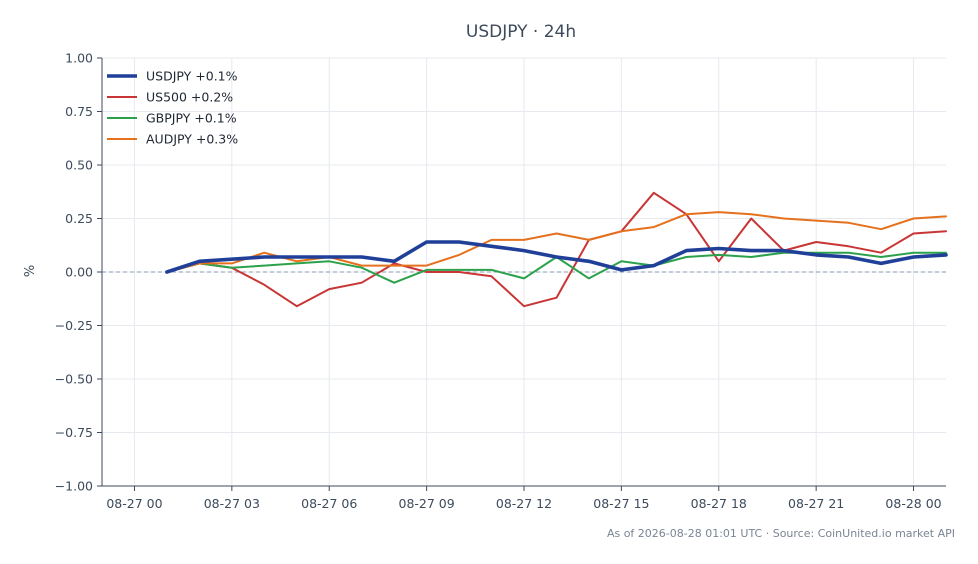 This screenshot has height=564, width=978. I want to click on x-tick-label: 08-27 00, so click(134, 503).